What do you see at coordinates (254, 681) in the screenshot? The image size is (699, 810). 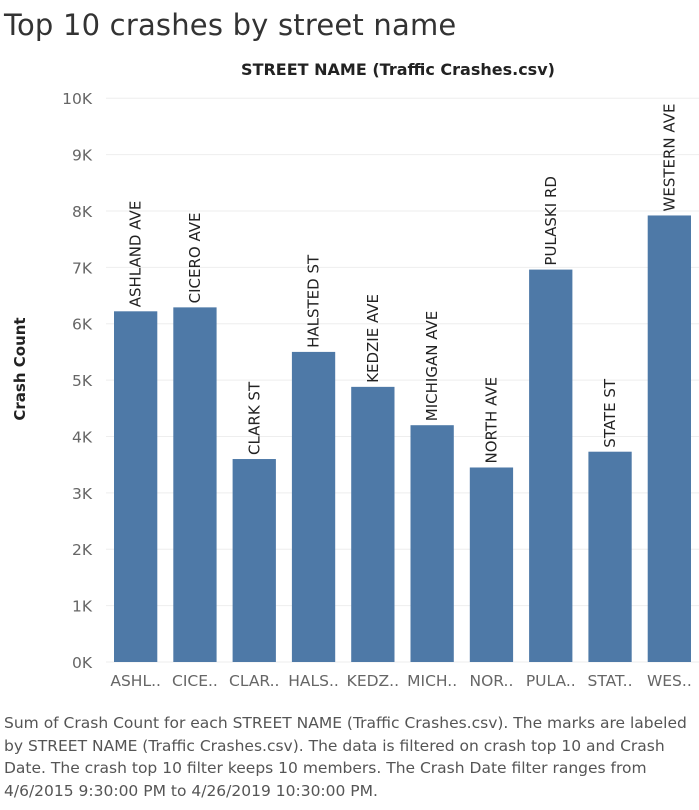 I see `x-tick-label: CLAR..` at bounding box center [254, 681].